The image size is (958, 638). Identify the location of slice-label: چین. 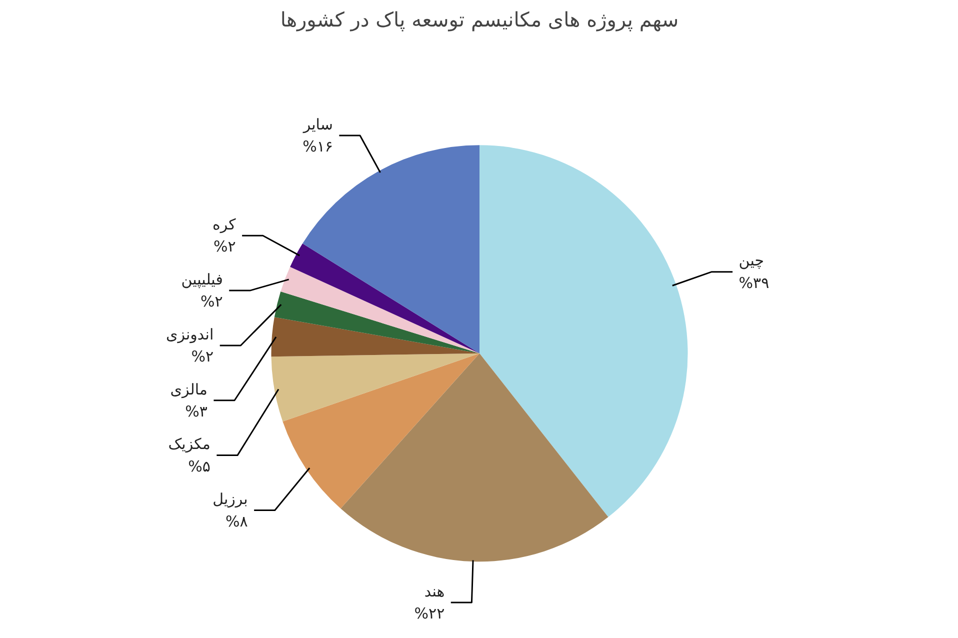
(751, 261).